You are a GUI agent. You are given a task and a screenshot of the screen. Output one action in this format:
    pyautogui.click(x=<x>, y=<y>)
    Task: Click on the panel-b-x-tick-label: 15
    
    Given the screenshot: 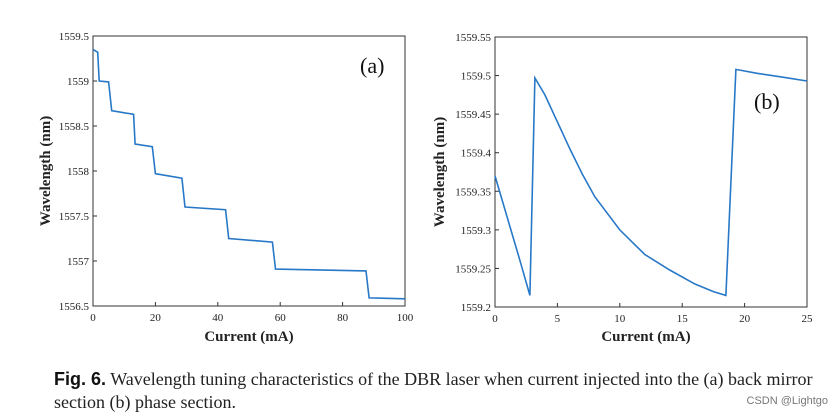 What is the action you would take?
    pyautogui.click(x=683, y=319)
    